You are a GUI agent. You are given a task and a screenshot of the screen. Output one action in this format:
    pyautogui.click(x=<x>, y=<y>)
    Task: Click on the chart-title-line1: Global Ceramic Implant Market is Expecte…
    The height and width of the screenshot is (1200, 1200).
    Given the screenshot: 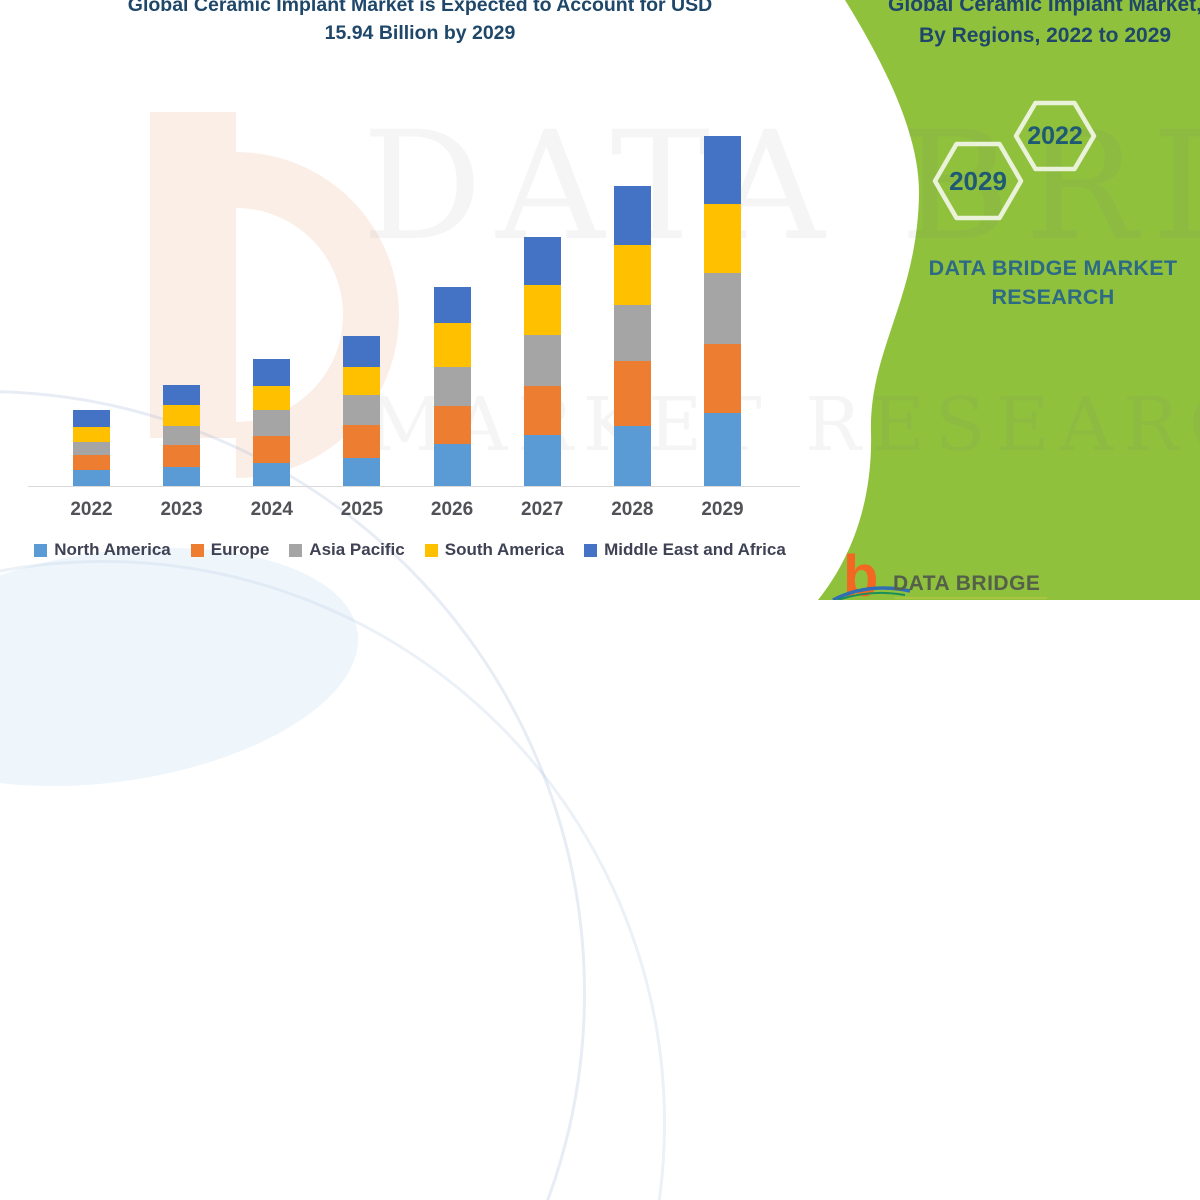 What is the action you would take?
    pyautogui.click(x=420, y=8)
    